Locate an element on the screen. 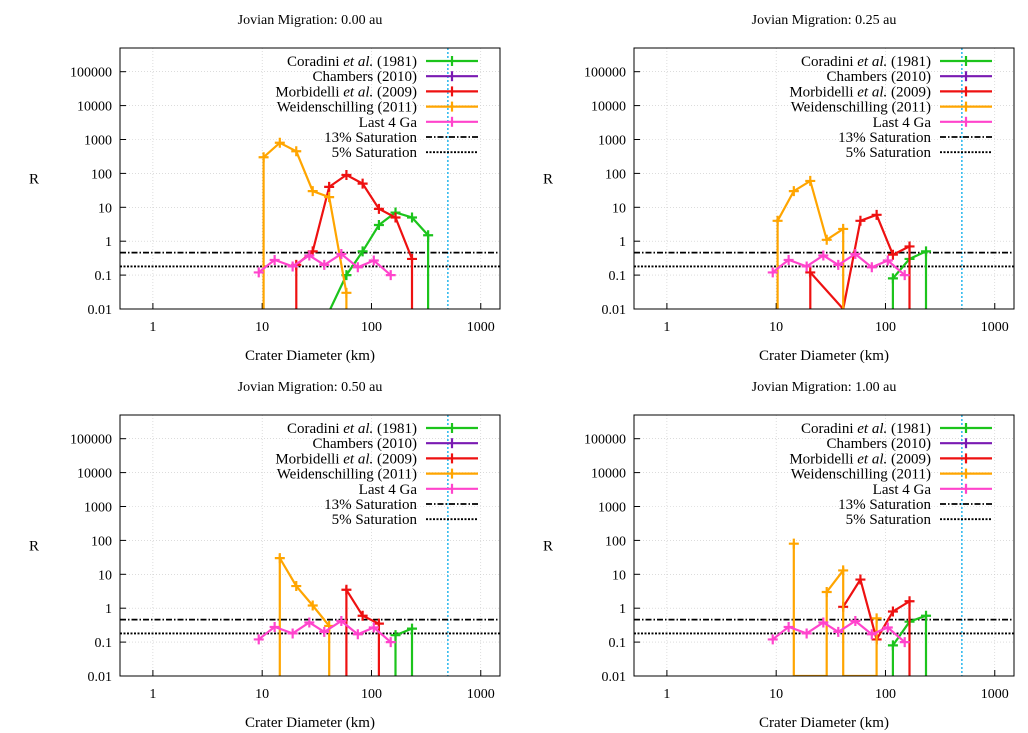 This screenshot has height=733, width=1028. plot-area is located at coordinates (310, 545).